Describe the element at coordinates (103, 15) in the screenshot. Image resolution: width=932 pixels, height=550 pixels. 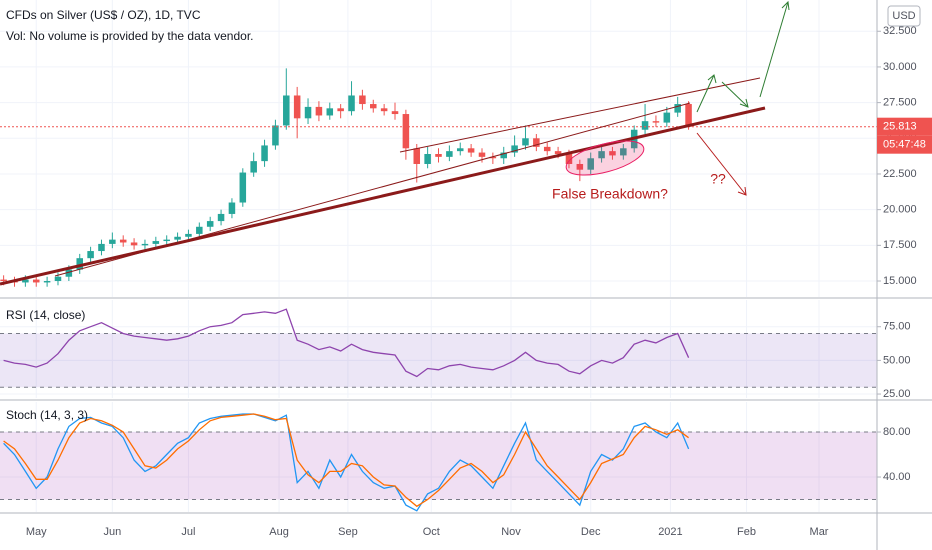
I see `chart-title: CFDs on Silver (US$ / OZ), 1D, TVC` at that location.